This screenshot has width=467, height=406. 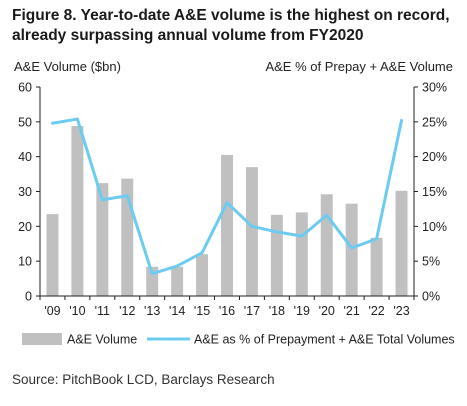 What do you see at coordinates (302, 311) in the screenshot?
I see `x-tick-label: '19` at bounding box center [302, 311].